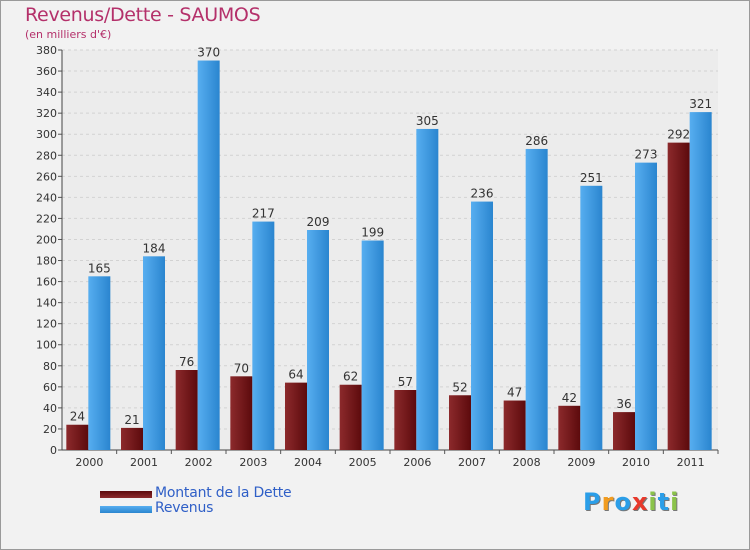  I want to click on x-tick-label-2008: 2008, so click(527, 462).